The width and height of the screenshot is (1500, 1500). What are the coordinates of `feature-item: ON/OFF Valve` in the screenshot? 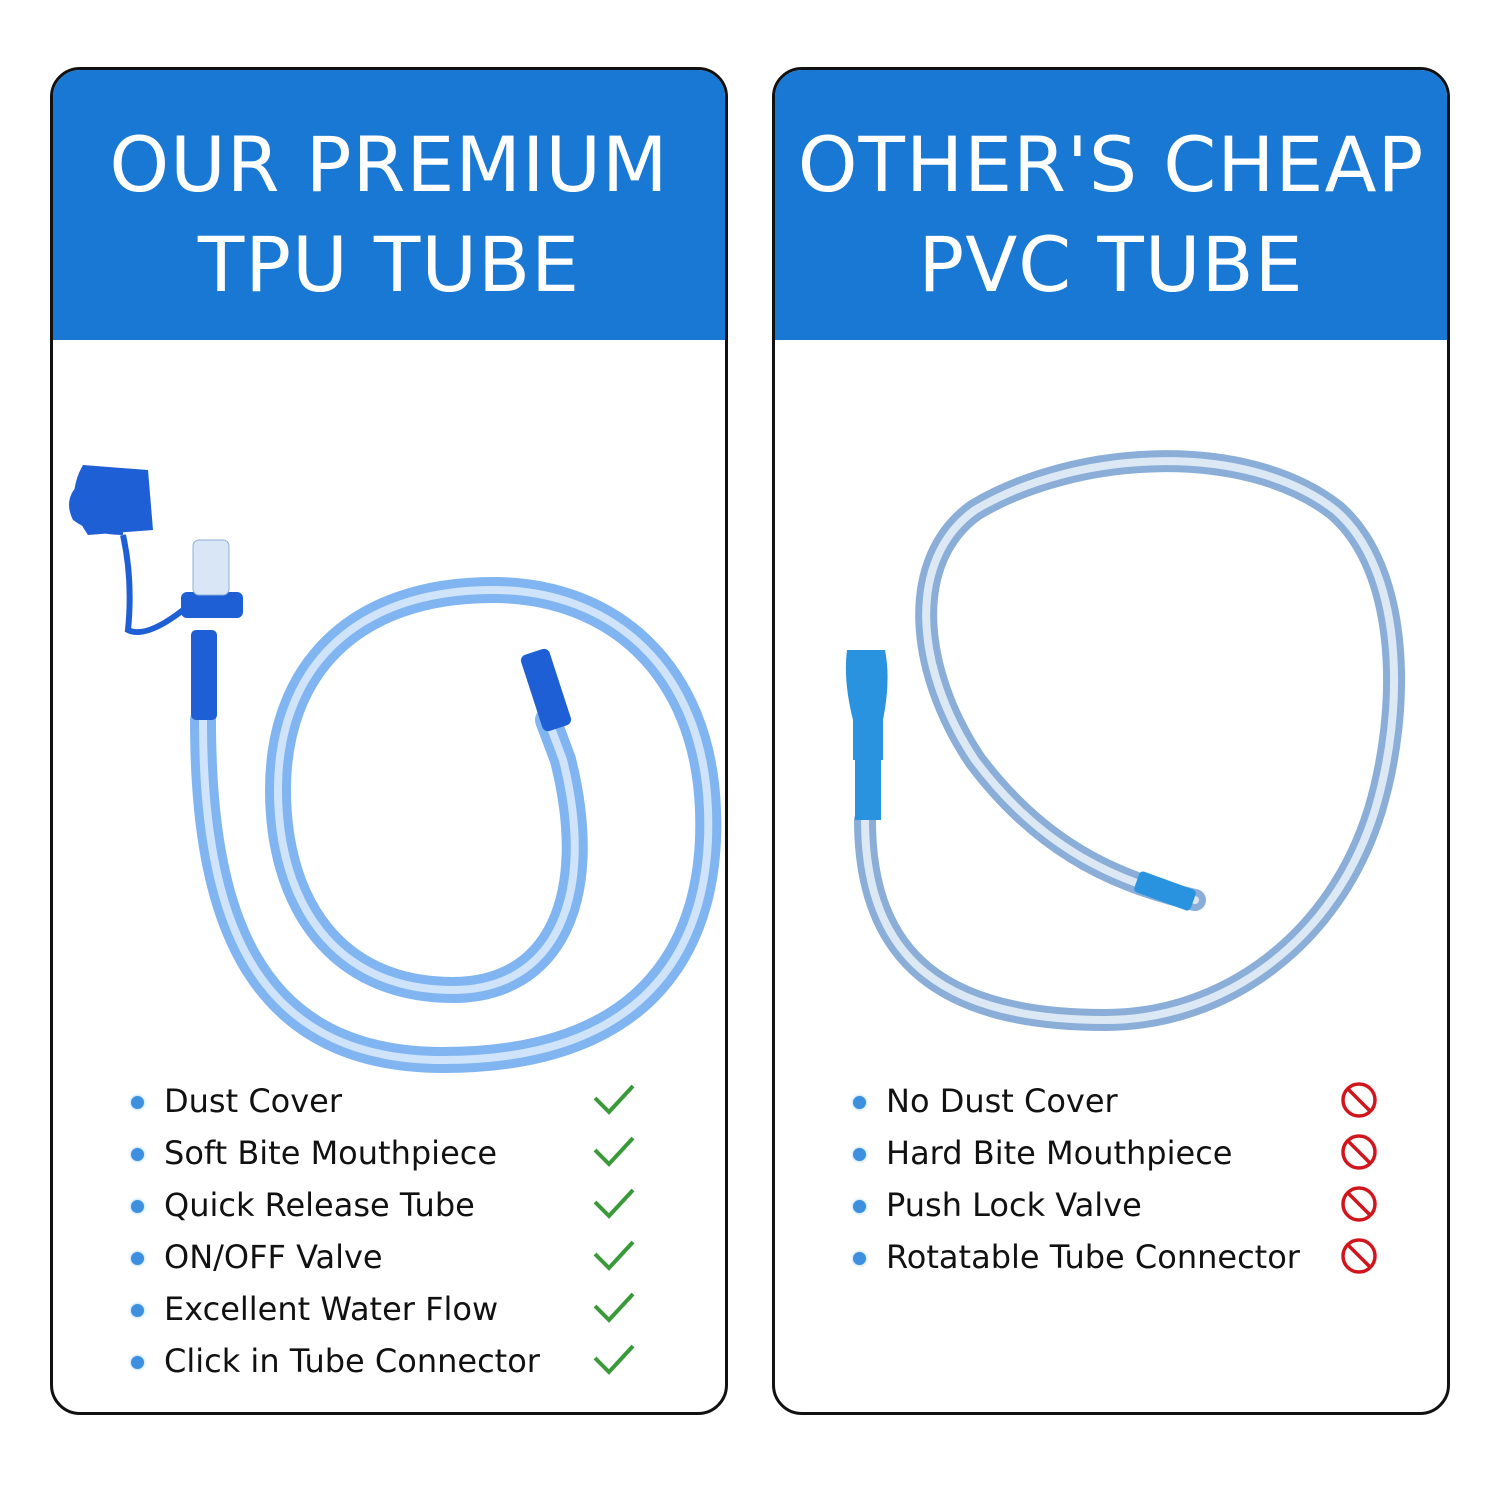 It's located at (389, 1258).